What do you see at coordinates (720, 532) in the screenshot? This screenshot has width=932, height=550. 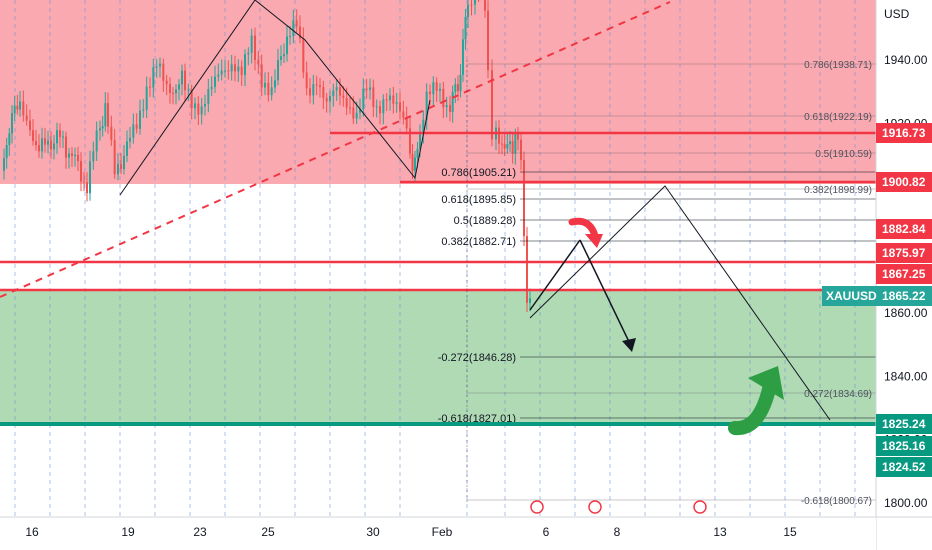 I see `time-tick: 13` at bounding box center [720, 532].